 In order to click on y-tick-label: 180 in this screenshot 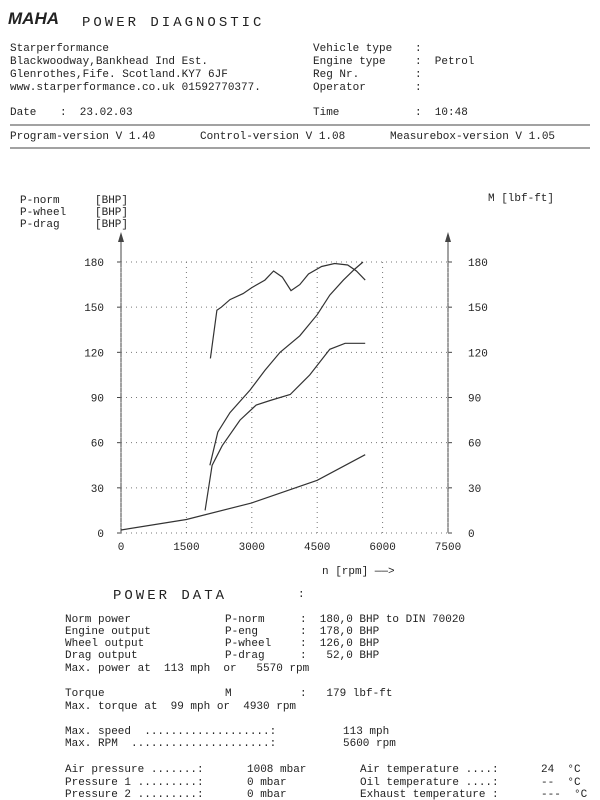, I will do `click(94, 264)`.